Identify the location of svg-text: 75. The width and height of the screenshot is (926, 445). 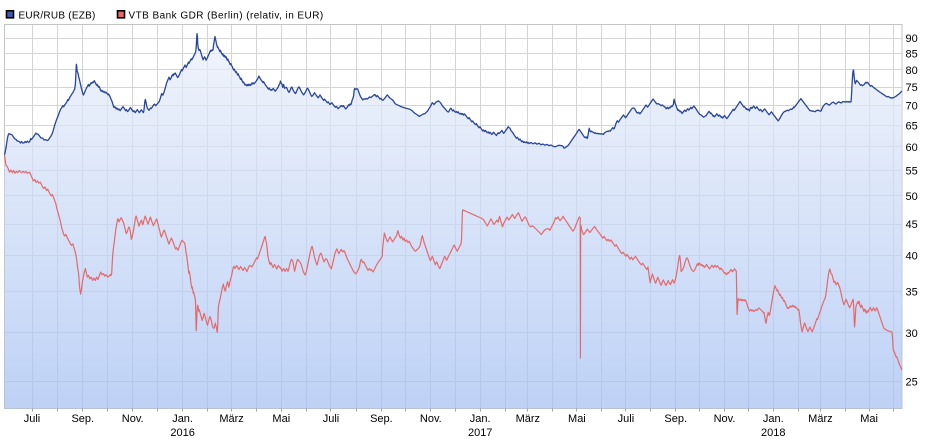
(912, 88).